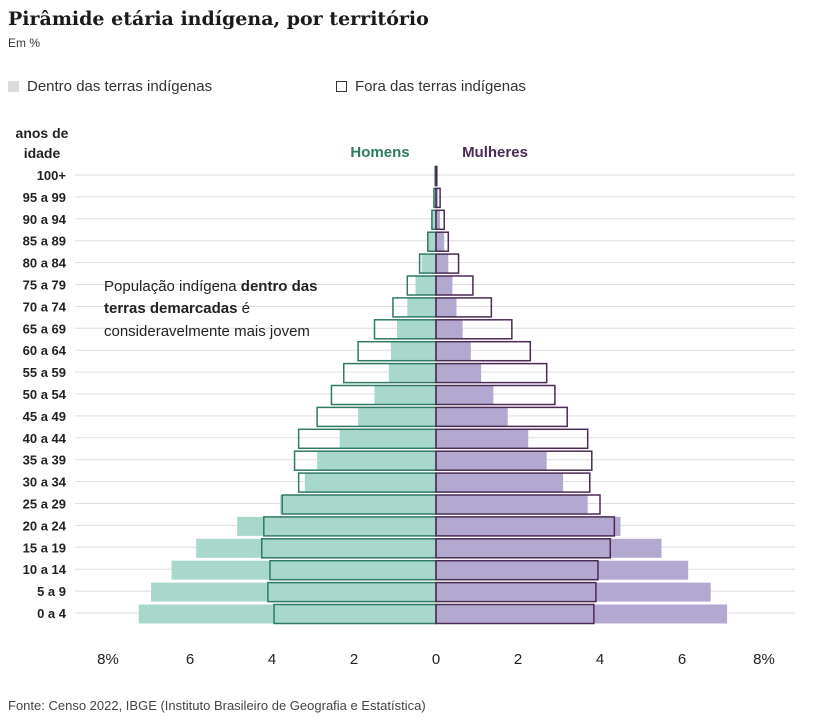 Image resolution: width=814 pixels, height=726 pixels. Describe the element at coordinates (44, 372) in the screenshot. I see `age-label: 55 a 59` at that location.